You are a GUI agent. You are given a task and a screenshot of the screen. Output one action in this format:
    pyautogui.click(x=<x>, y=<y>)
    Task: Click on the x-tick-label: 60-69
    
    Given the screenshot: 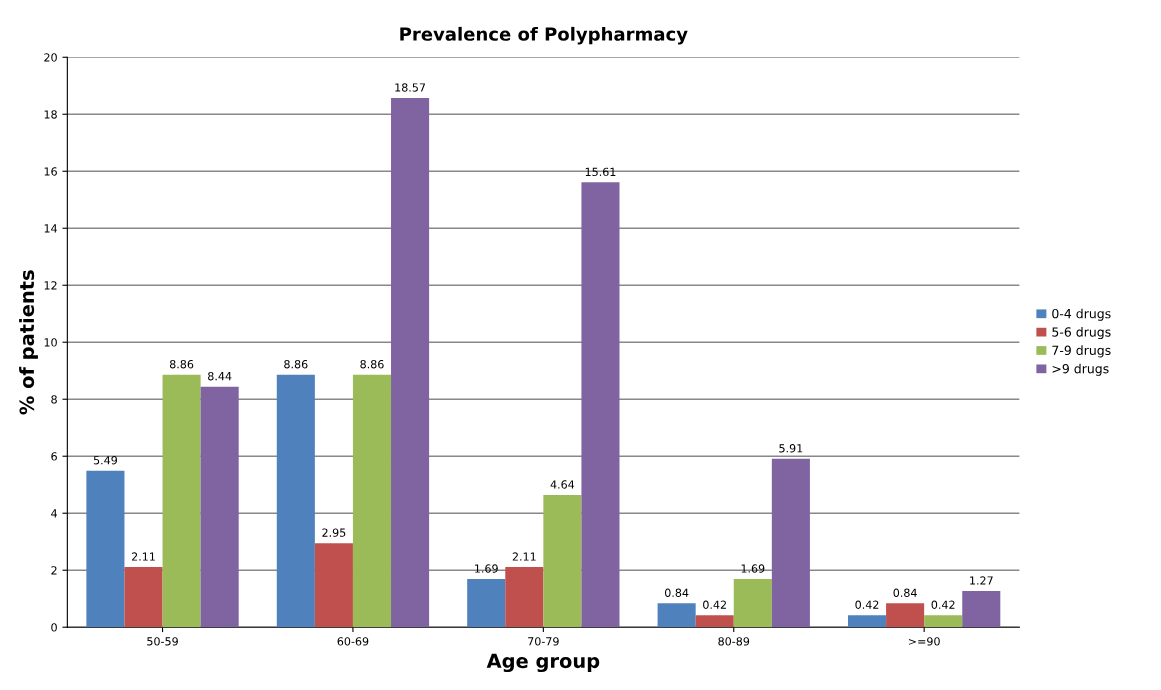 What is the action you would take?
    pyautogui.click(x=353, y=641)
    